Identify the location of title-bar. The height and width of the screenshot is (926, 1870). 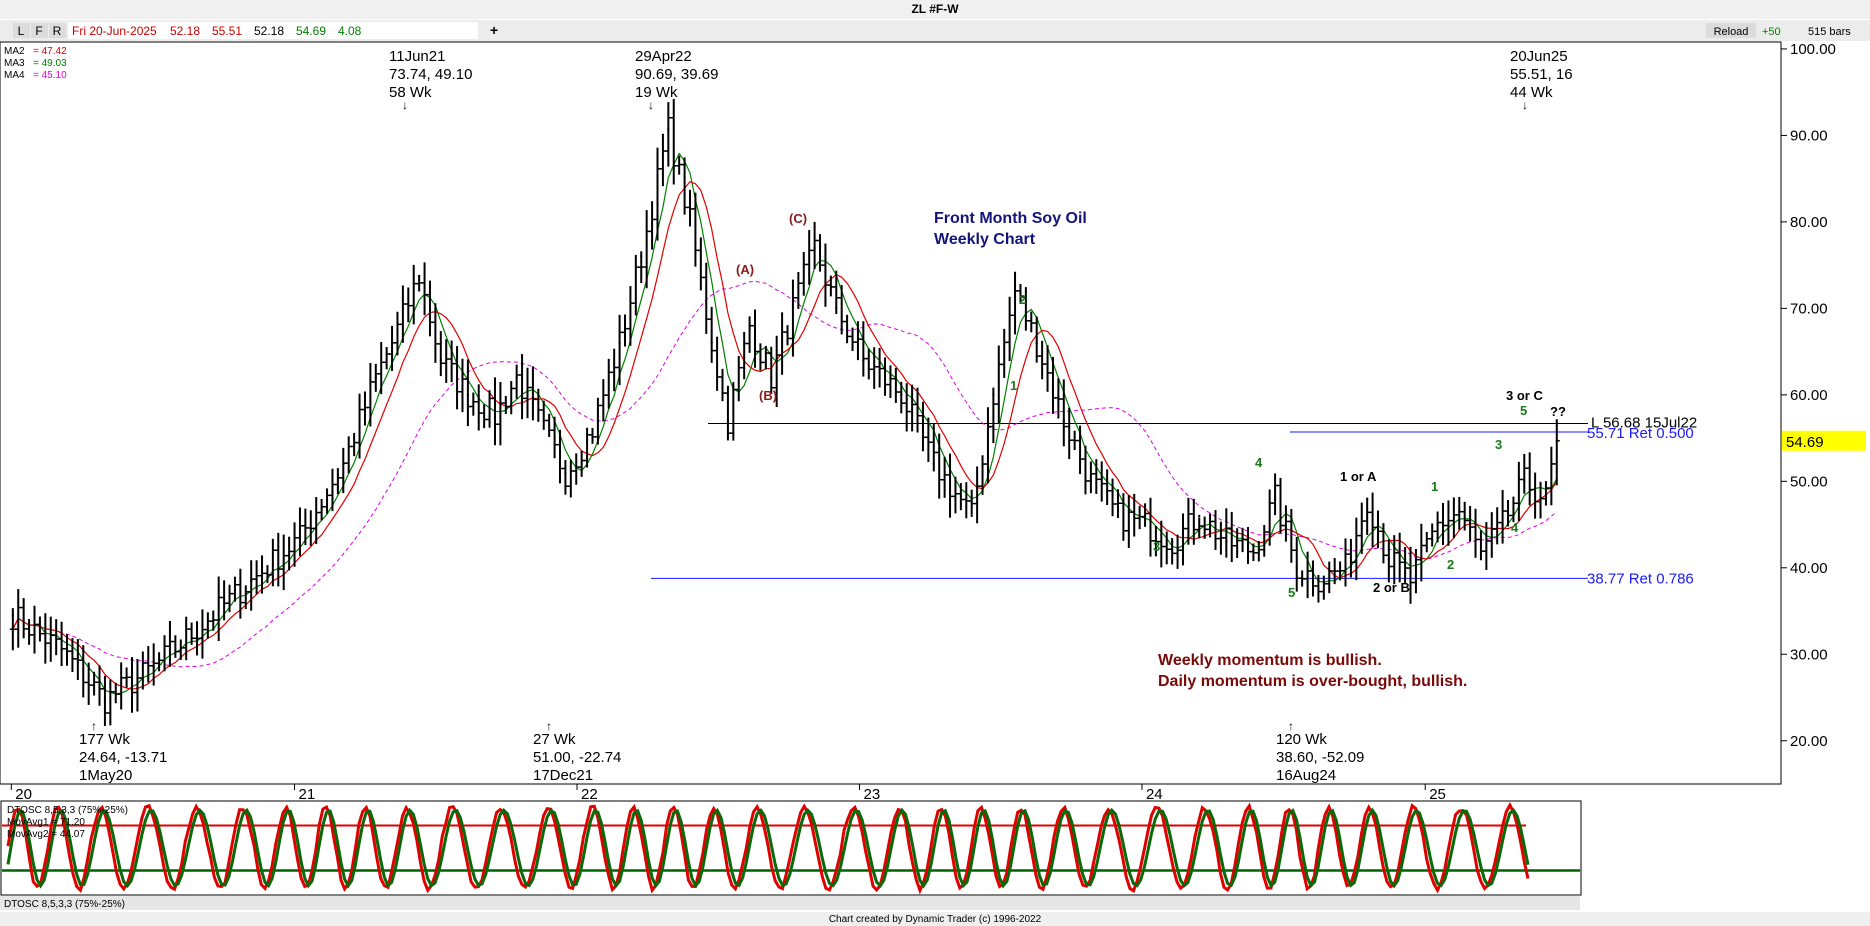
(935, 9).